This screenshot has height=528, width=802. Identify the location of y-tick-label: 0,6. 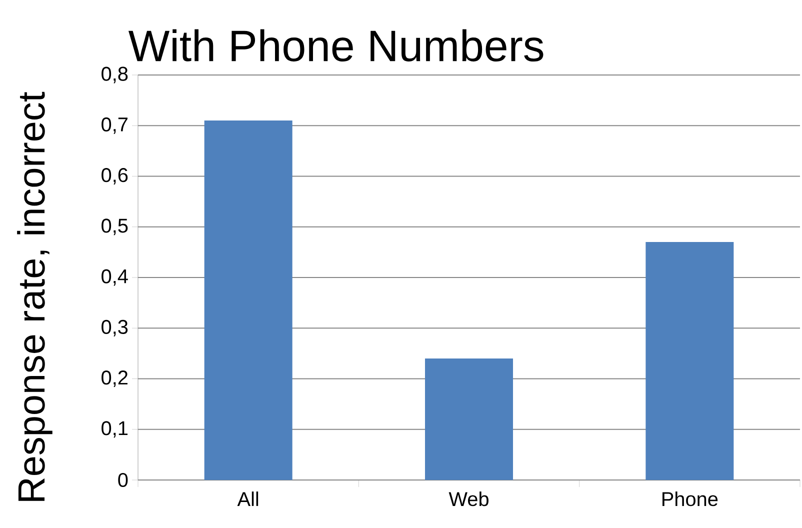
(115, 176).